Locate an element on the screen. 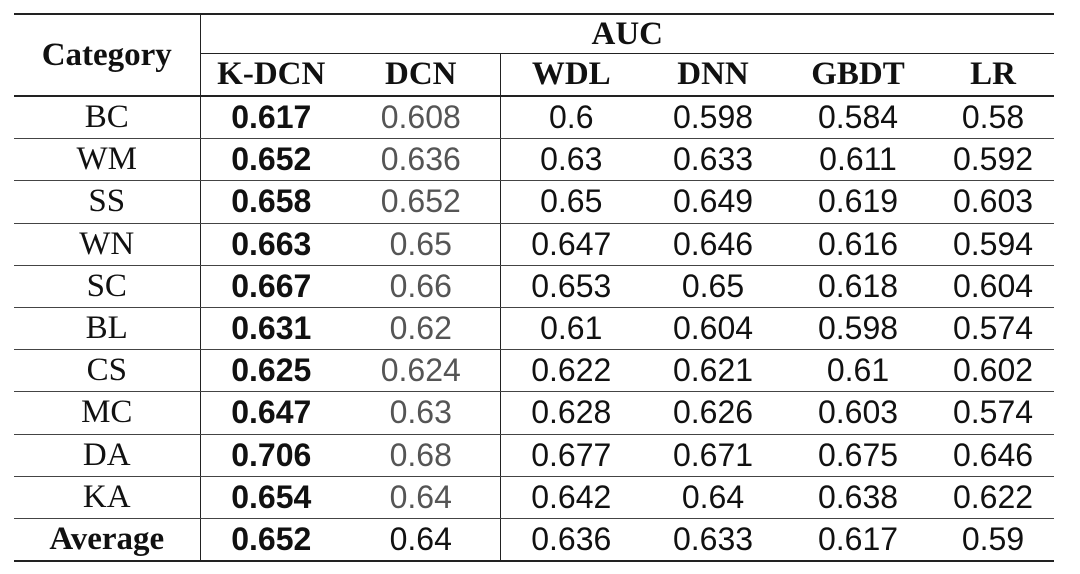  row-category: MC is located at coordinates (107, 413).